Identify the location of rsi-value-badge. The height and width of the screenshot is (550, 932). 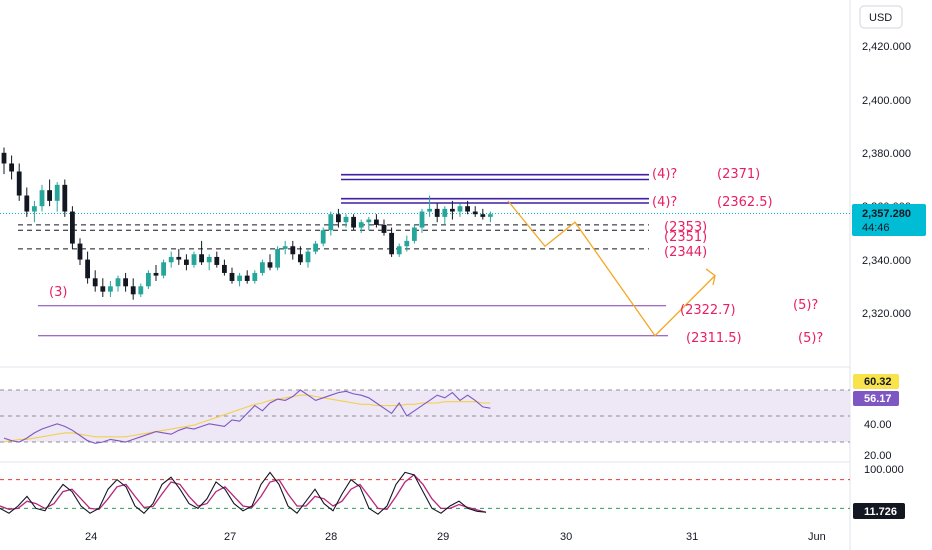
(876, 398).